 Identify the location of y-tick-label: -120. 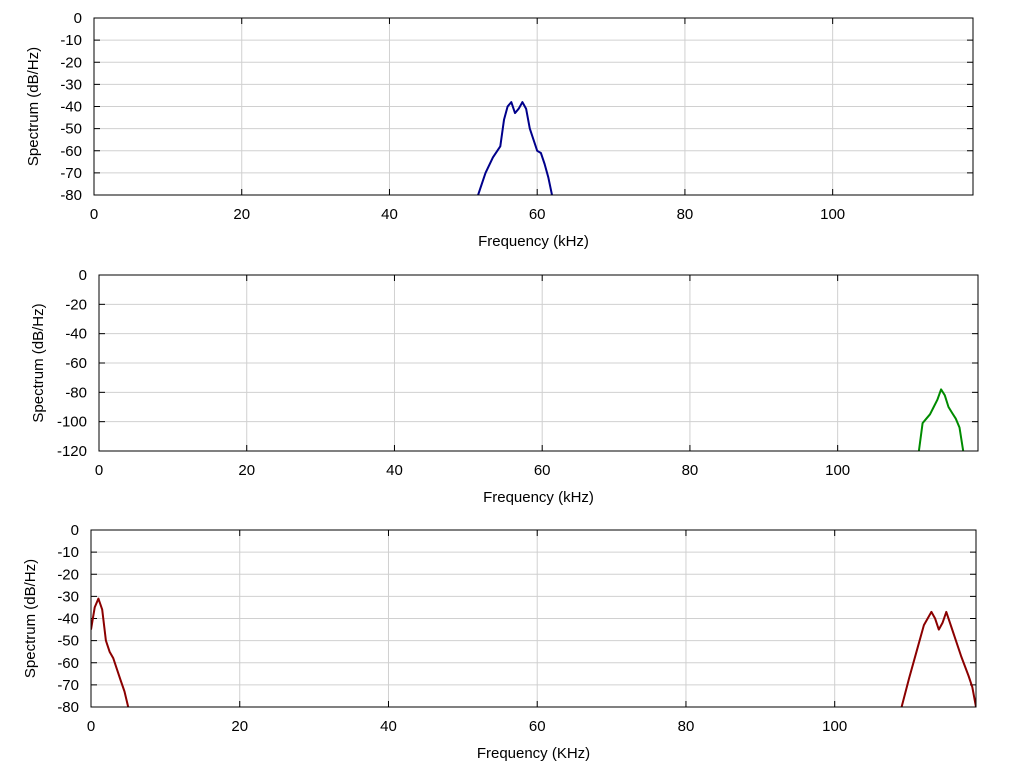
(72, 451).